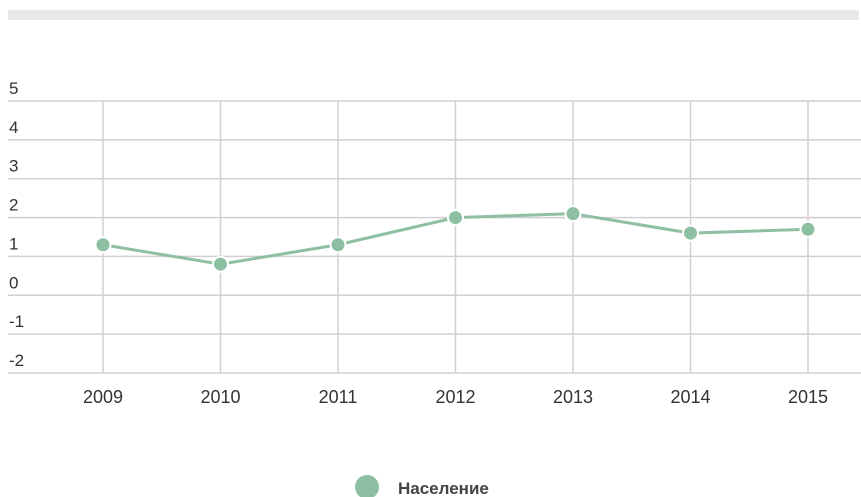 This screenshot has width=861, height=497. What do you see at coordinates (220, 397) in the screenshot?
I see `x-tick-label: 2010` at bounding box center [220, 397].